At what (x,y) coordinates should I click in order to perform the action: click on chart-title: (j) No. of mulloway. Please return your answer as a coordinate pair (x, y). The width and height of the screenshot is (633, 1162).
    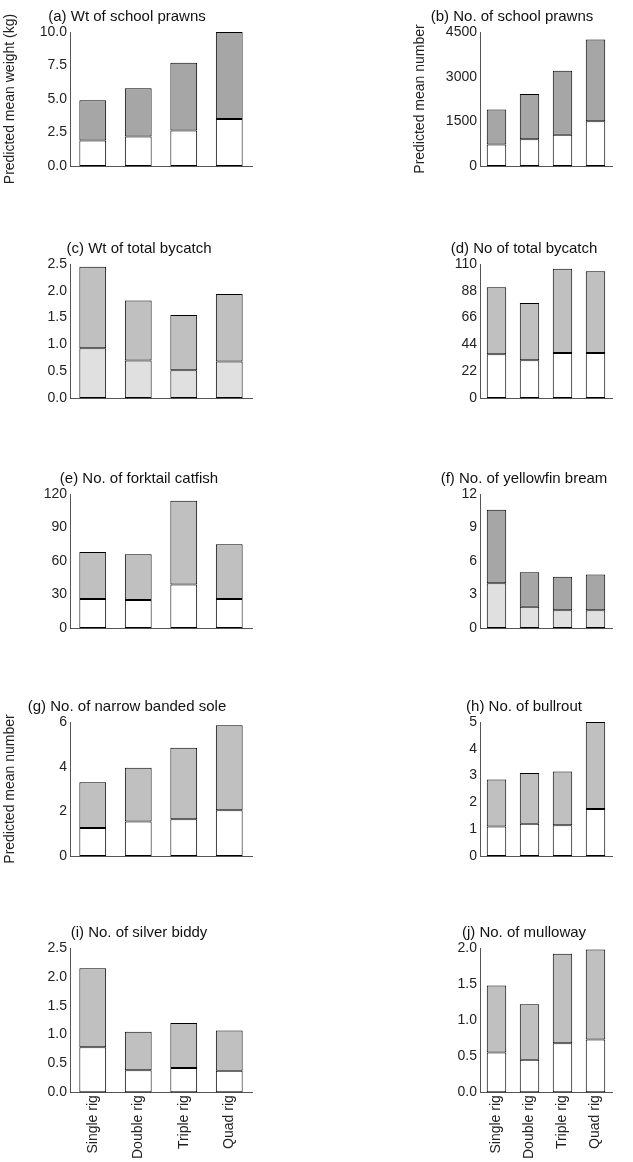
    Looking at the image, I should click on (524, 932).